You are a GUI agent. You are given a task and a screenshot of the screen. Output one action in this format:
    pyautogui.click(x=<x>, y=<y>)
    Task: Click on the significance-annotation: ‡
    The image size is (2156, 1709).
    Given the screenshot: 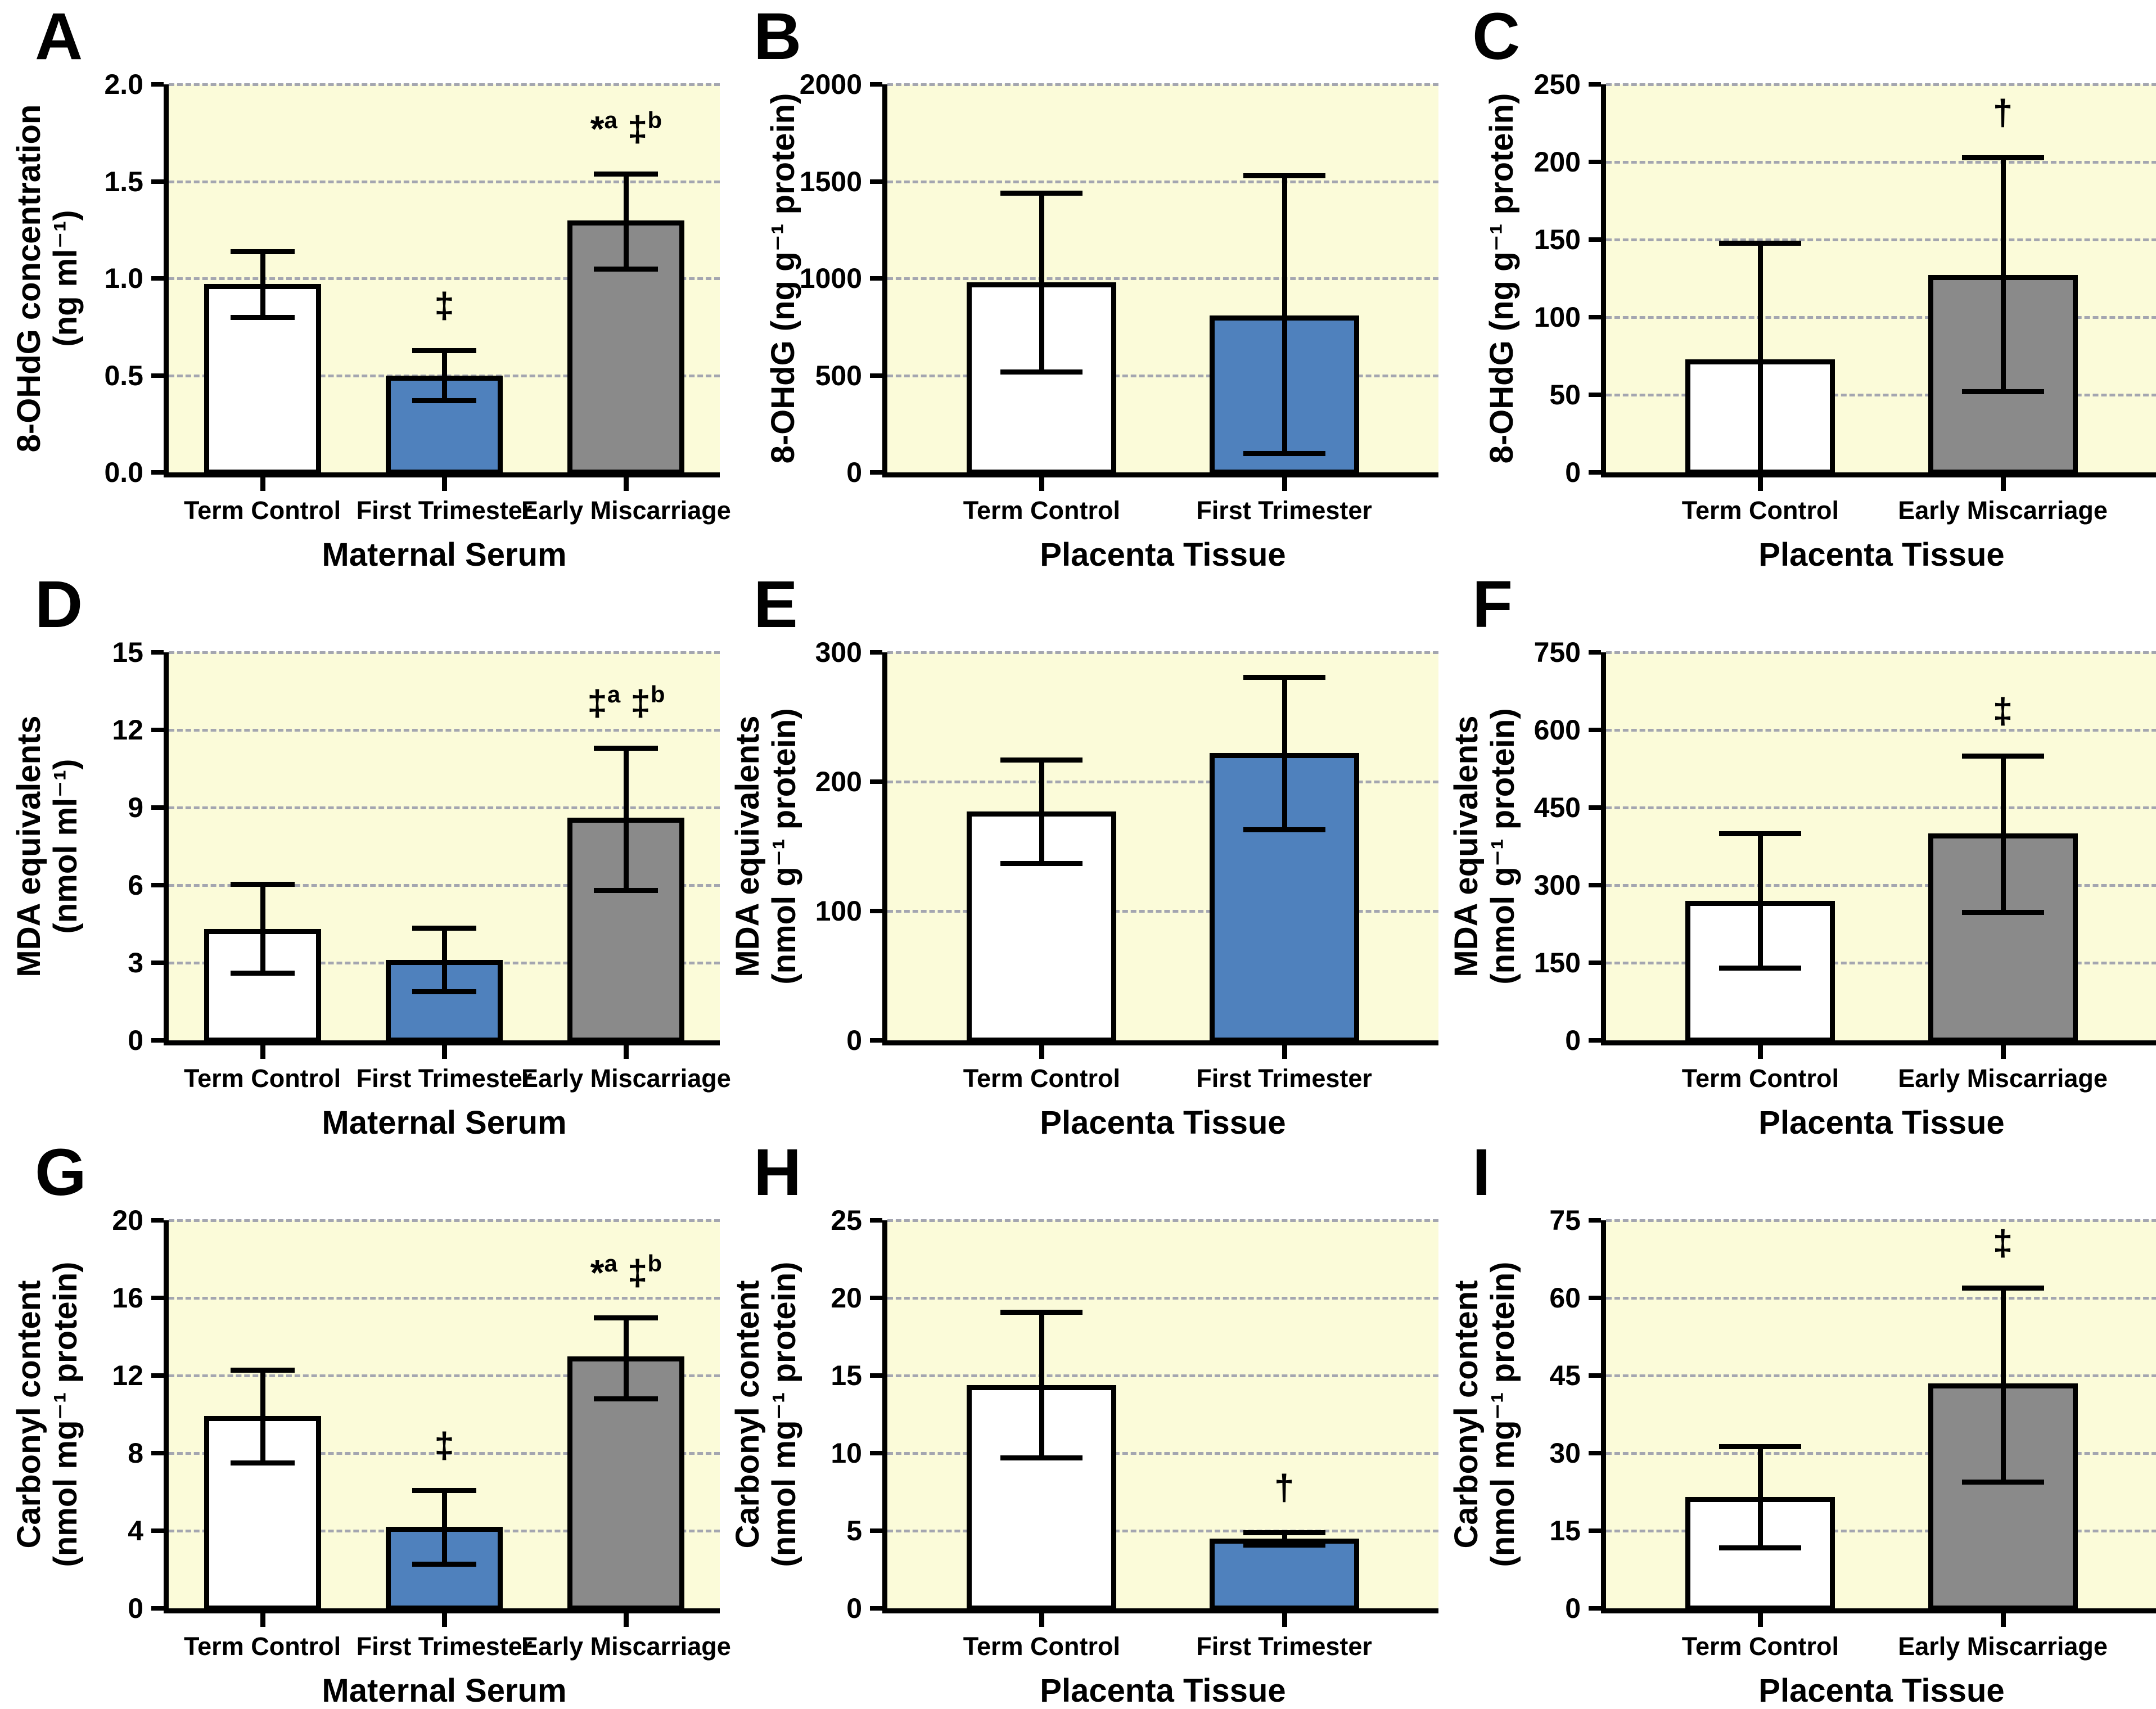 What is the action you would take?
    pyautogui.click(x=444, y=1445)
    